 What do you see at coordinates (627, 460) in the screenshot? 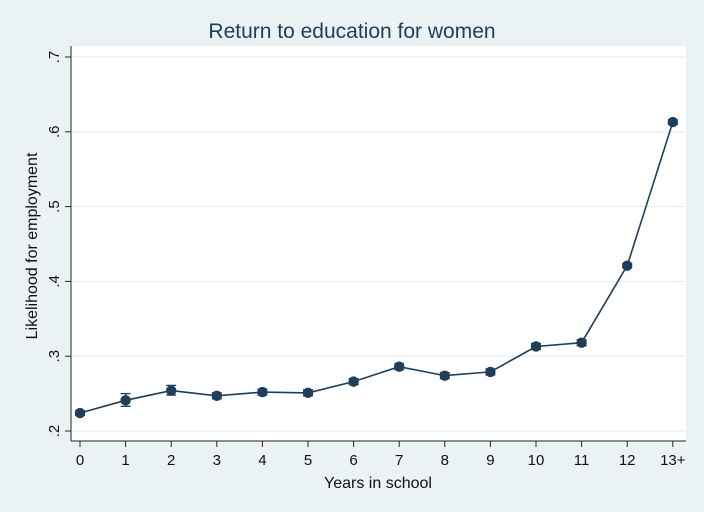
I see `x-tick-label: 12` at bounding box center [627, 460].